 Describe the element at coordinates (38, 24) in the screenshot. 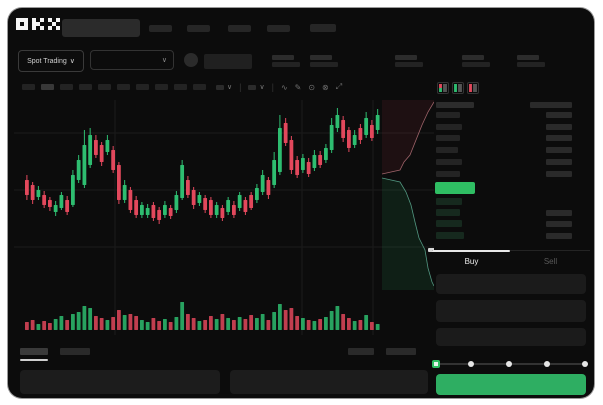

I see `okx-logo` at that location.